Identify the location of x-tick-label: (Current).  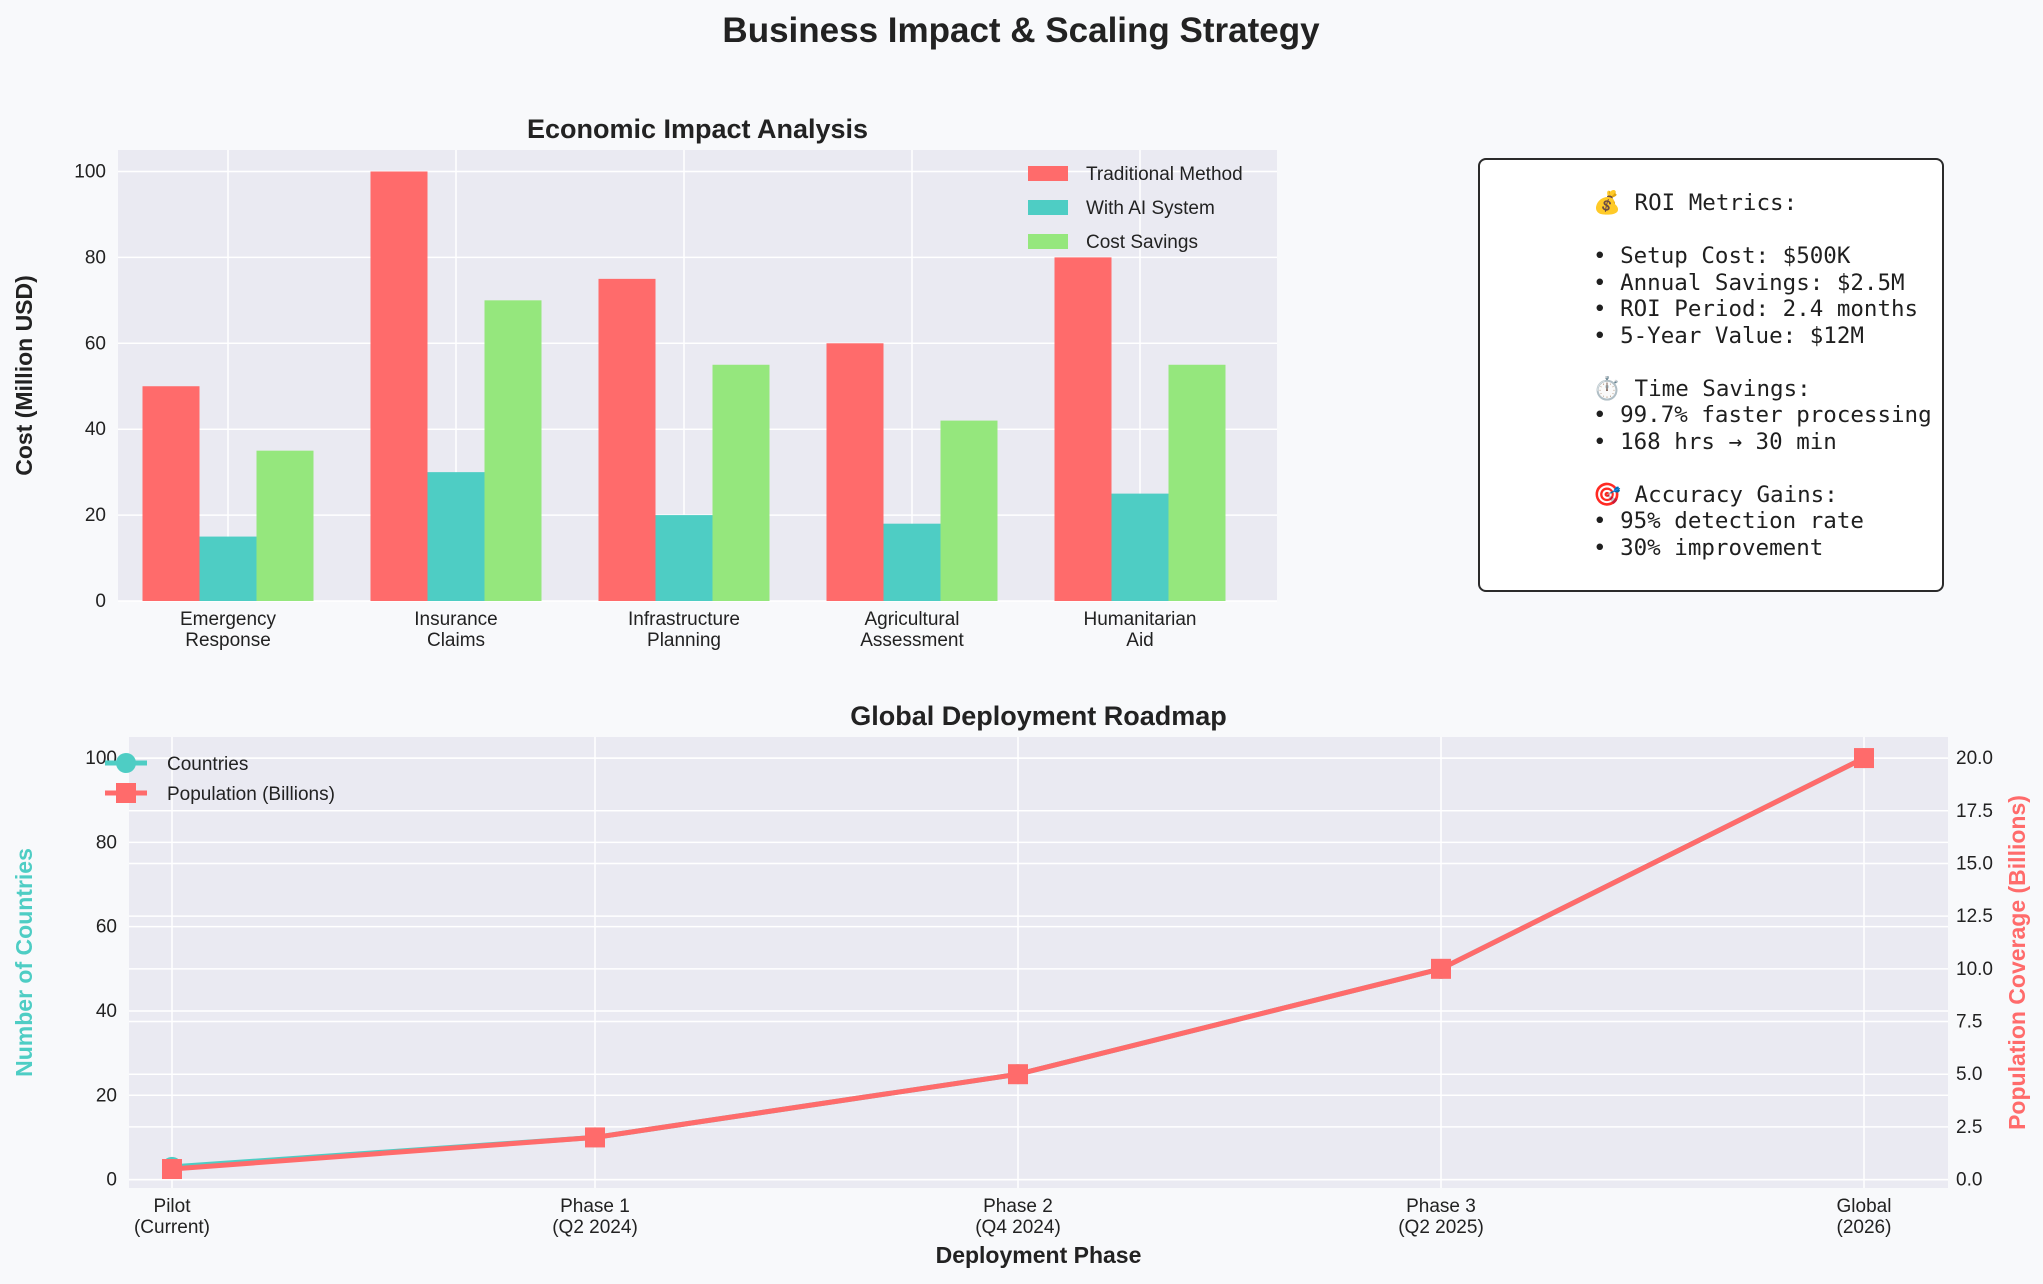
(172, 1227).